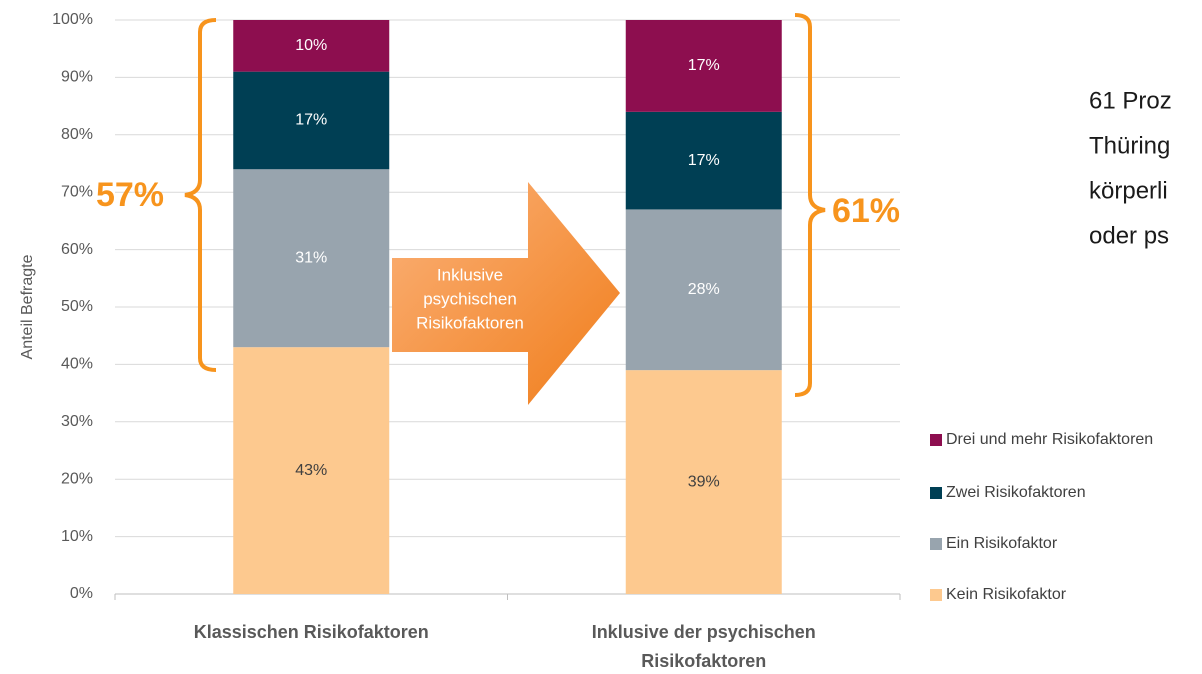  Describe the element at coordinates (200, 195) in the screenshot. I see `brace-left` at that location.